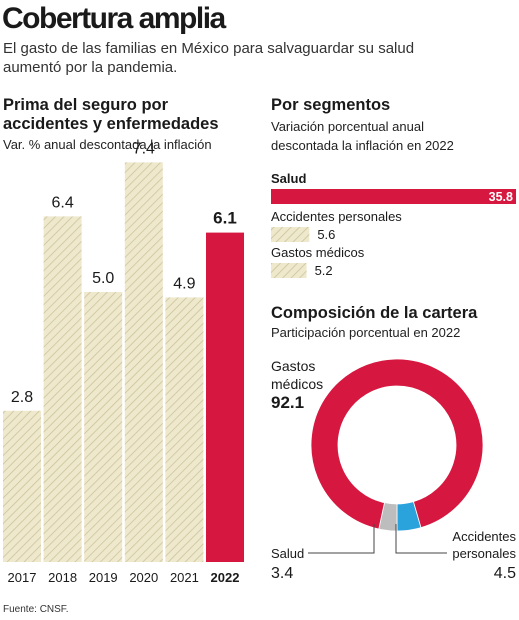 The height and width of the screenshot is (620, 519). I want to click on bar-2019, so click(103, 427).